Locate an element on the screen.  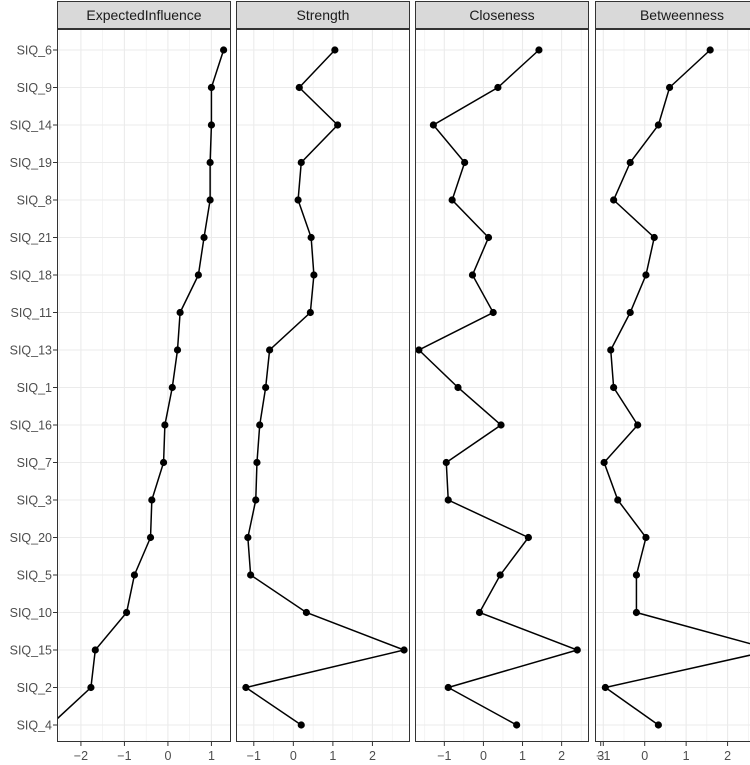
strip-background is located at coordinates (672, 15).